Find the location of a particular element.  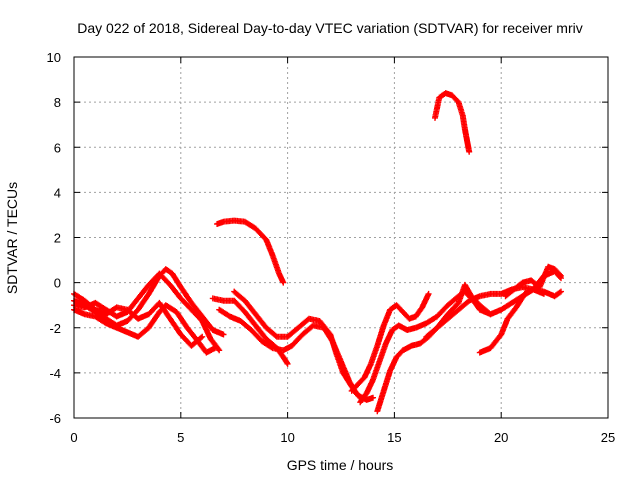

x-tick-label: 15 is located at coordinates (394, 437).